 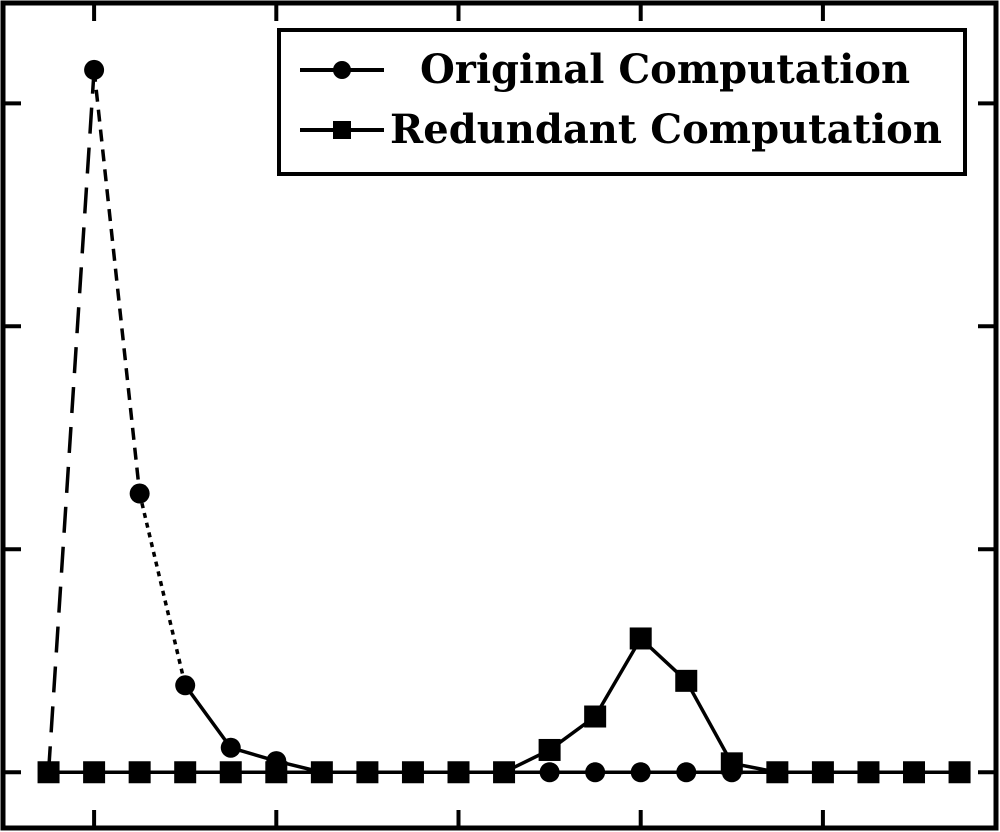 I want to click on legend-box, so click(x=622, y=102).